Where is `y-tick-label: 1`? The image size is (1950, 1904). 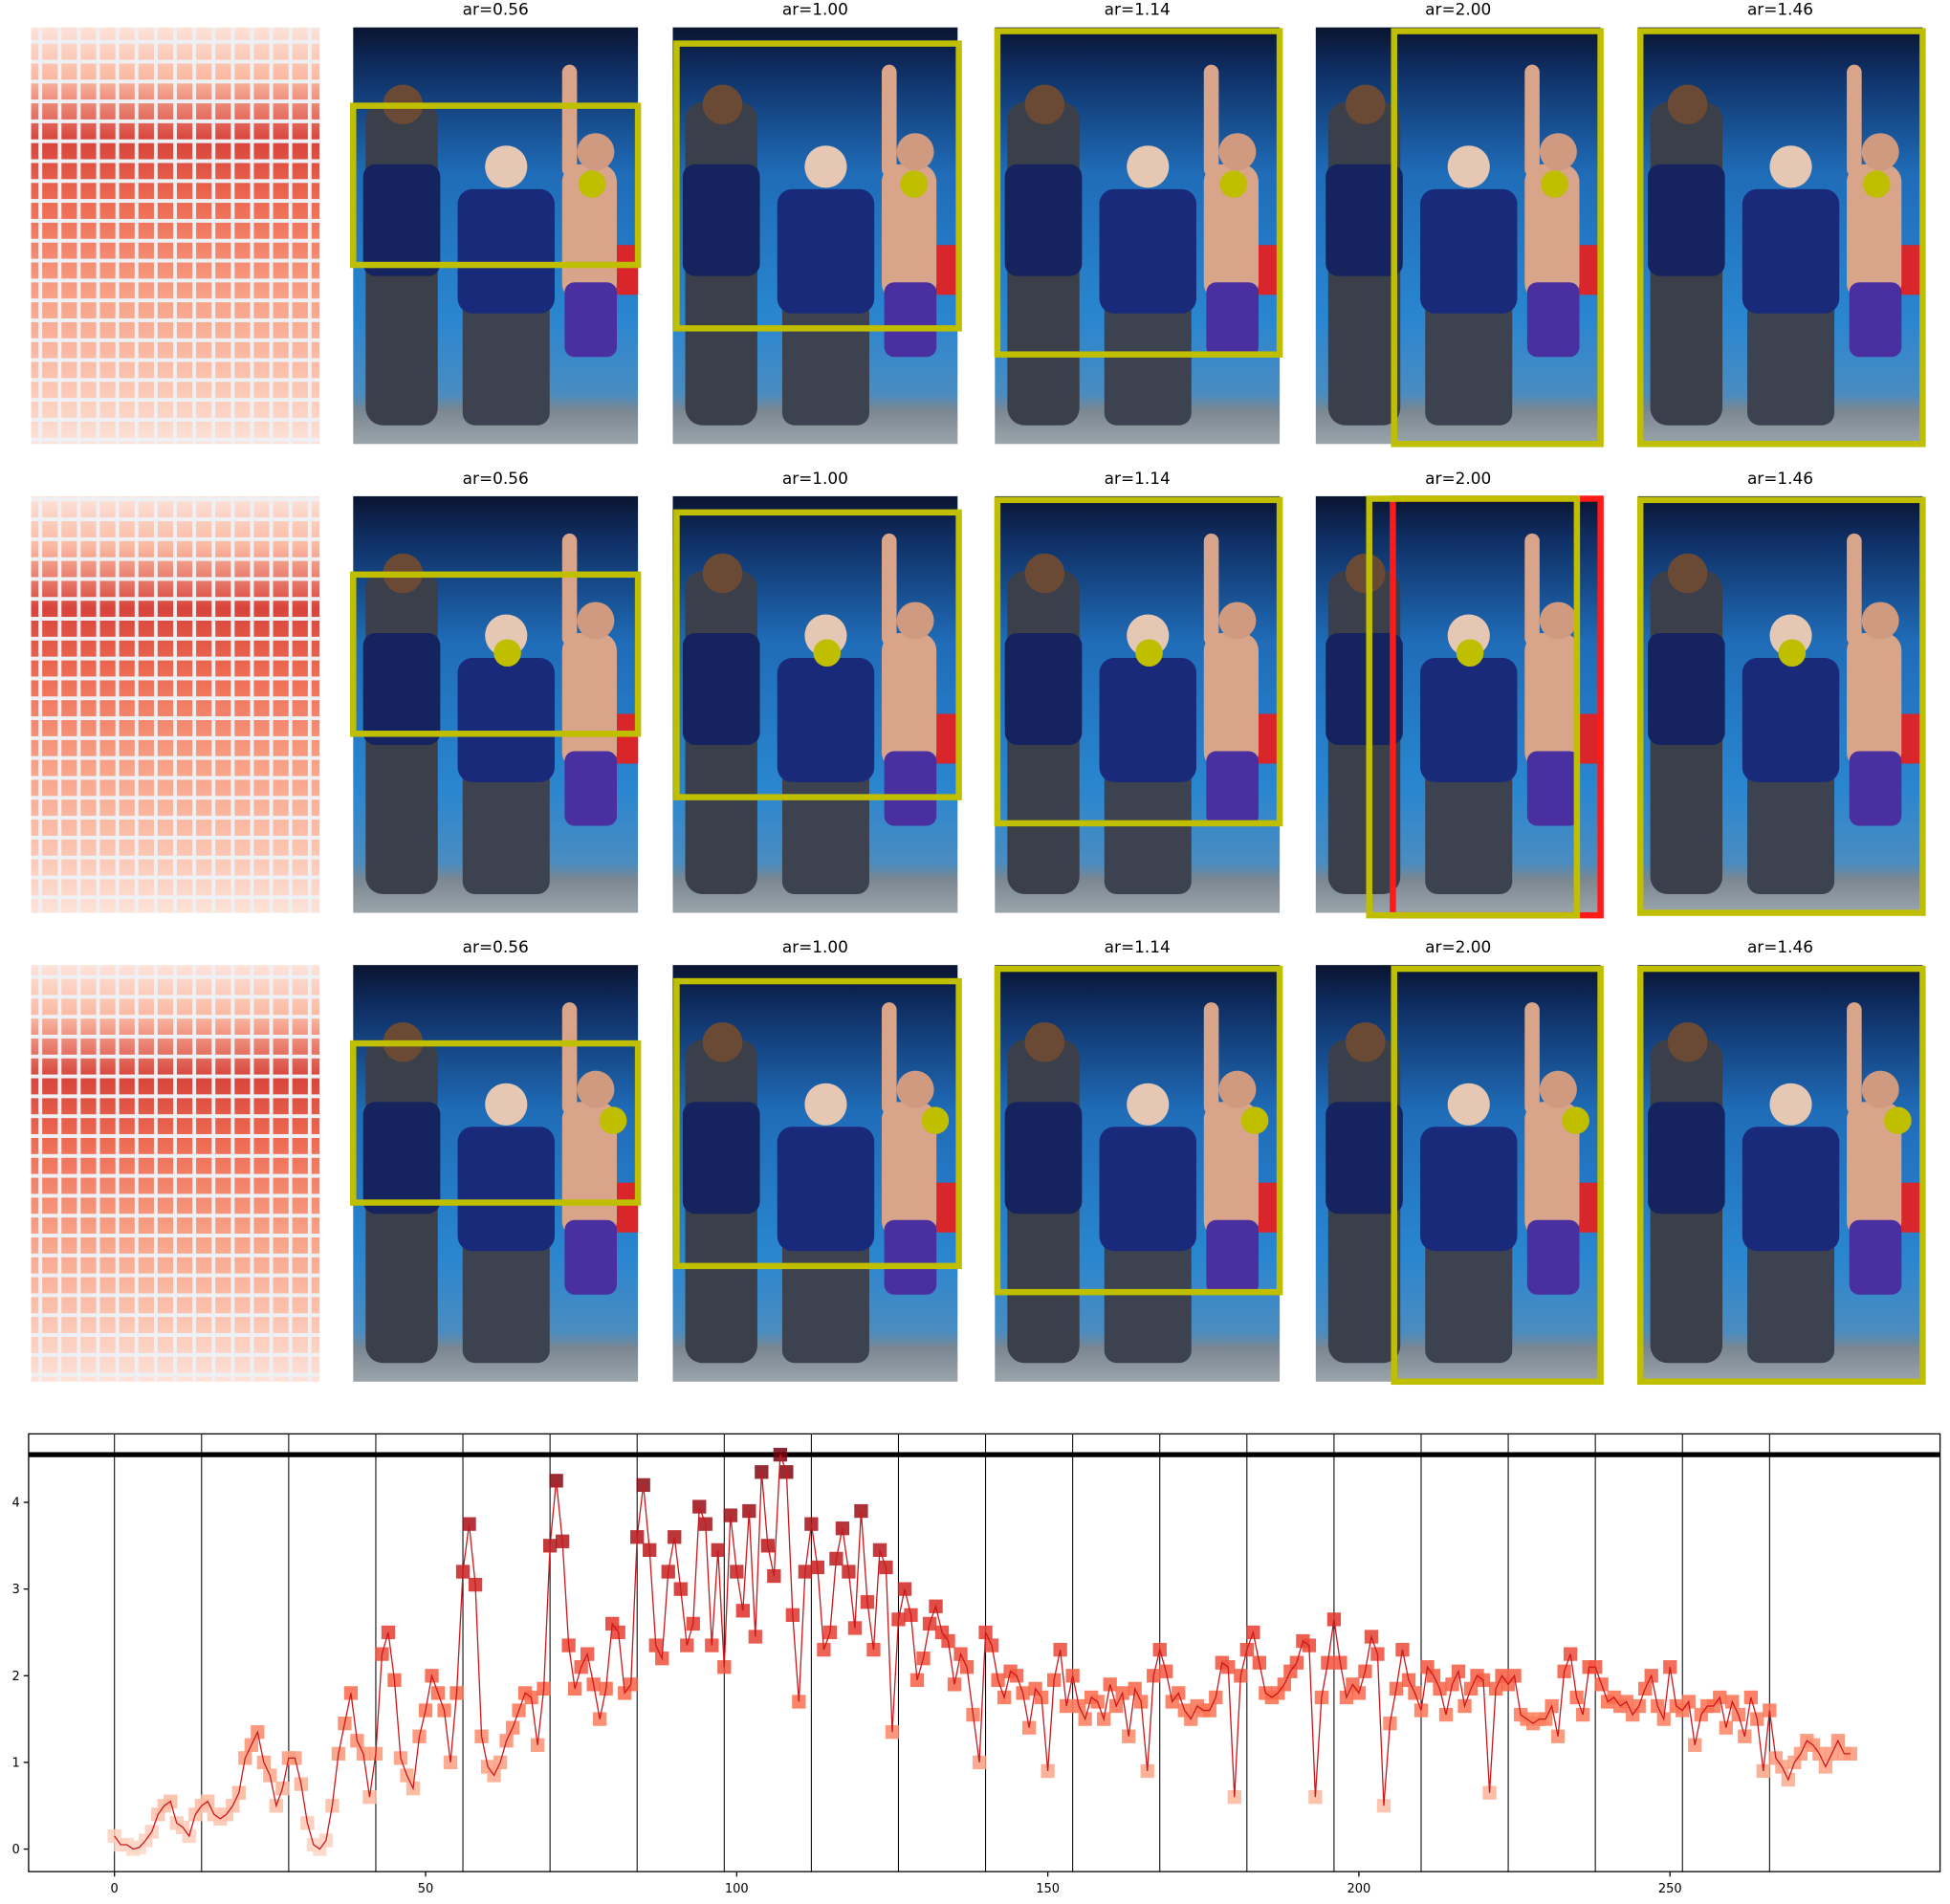
y-tick-label: 1 is located at coordinates (16, 1763).